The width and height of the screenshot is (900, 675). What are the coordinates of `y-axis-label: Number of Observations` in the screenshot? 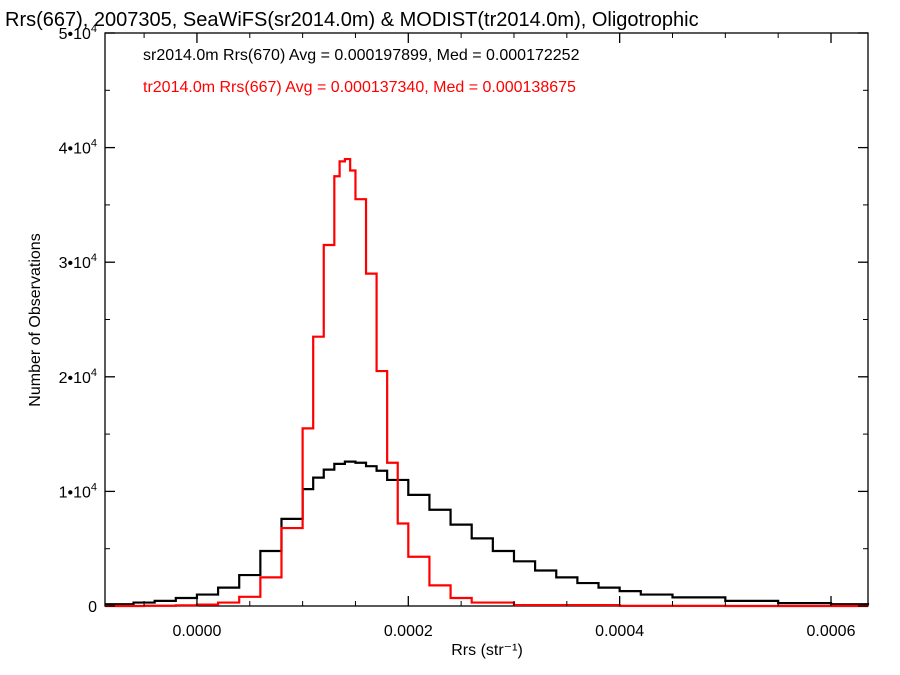 It's located at (35, 319).